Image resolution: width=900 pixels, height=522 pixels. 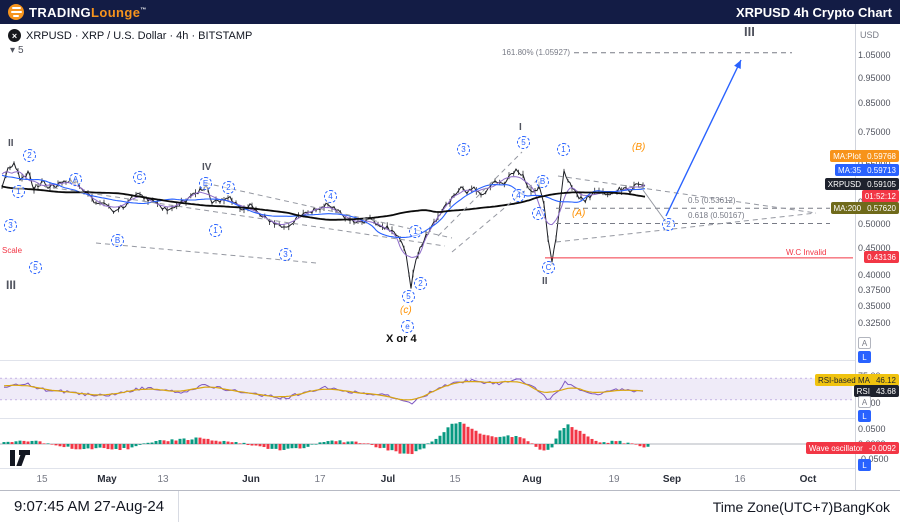 I want to click on time-axis-tick: 13, so click(x=163, y=479).